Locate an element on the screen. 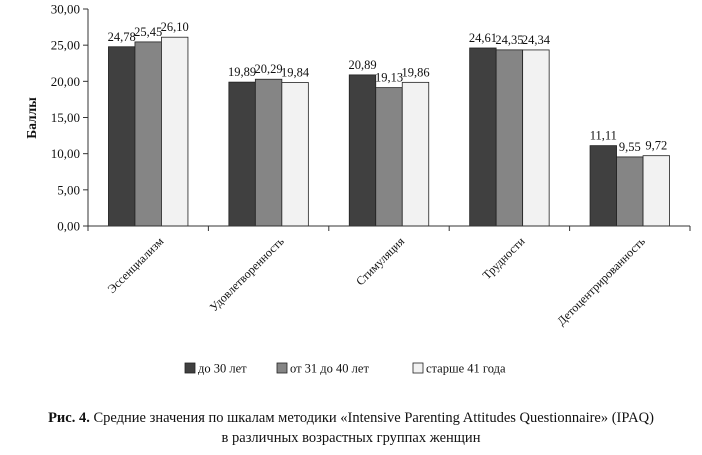  legend-label: от 31 до 40 лет is located at coordinates (329, 369).